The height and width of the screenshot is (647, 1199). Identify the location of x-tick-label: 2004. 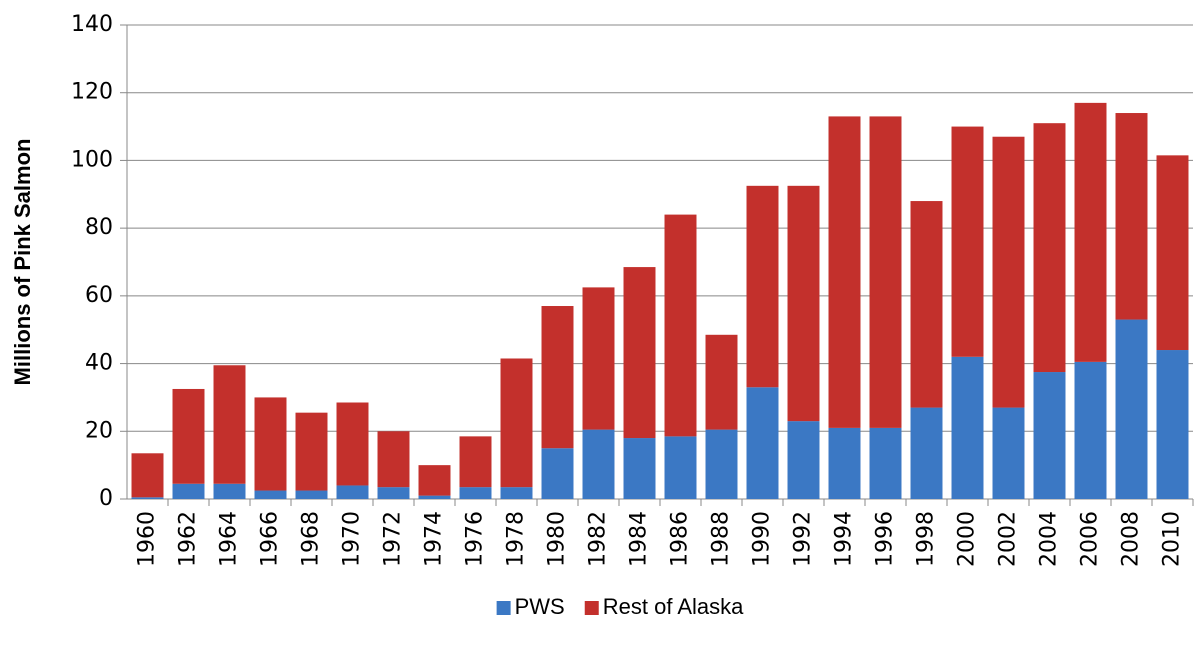
(1049, 539).